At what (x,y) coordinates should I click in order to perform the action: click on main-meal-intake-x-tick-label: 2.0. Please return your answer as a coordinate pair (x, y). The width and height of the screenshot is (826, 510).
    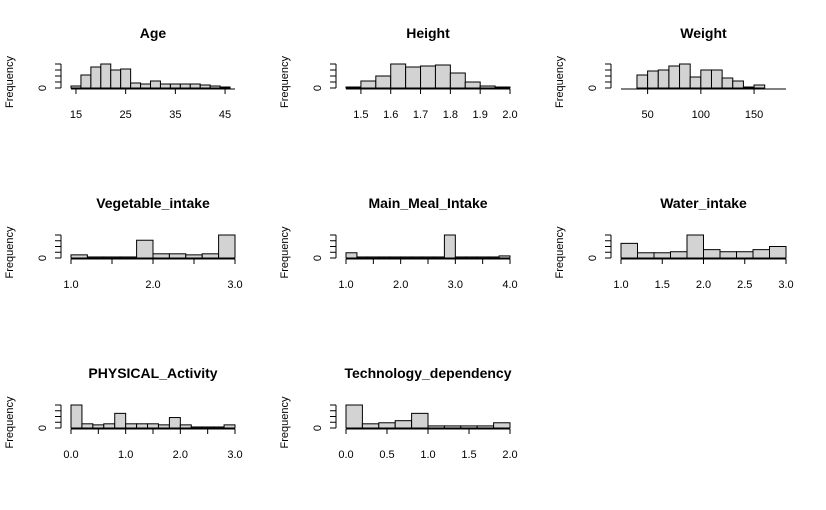
    Looking at the image, I should click on (400, 285).